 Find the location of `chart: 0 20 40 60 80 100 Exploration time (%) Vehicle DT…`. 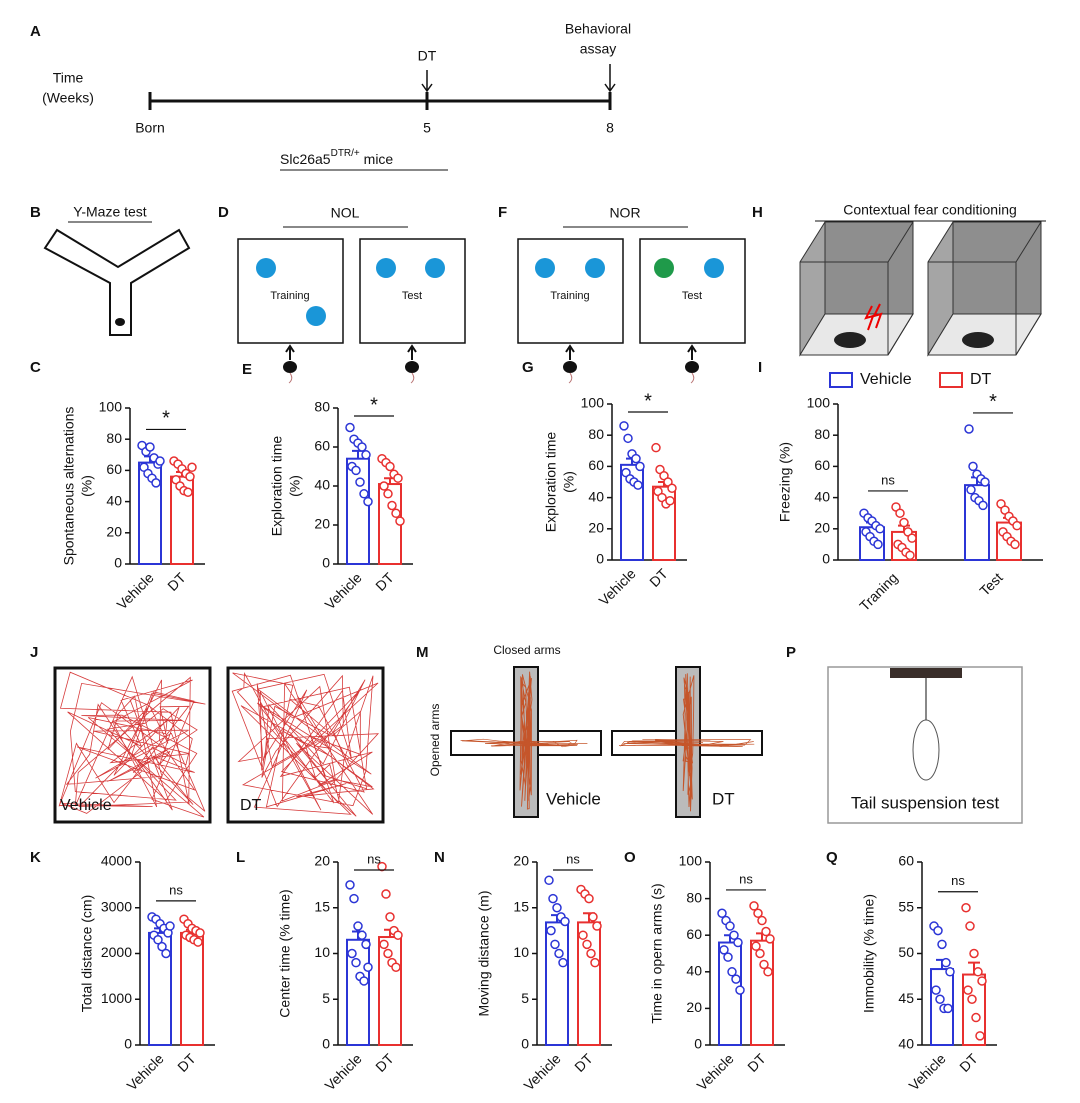

chart: 0 20 40 60 80 100 Exploration time (%) Vehicle DT… is located at coordinates (615, 499).